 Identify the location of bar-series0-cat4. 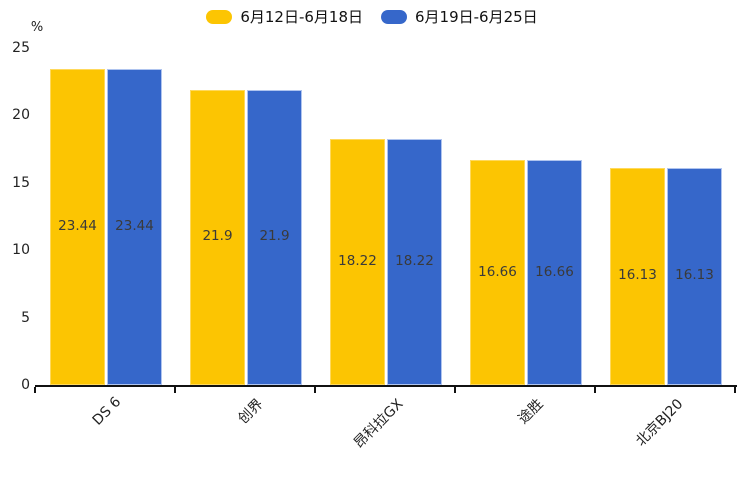
(637, 276).